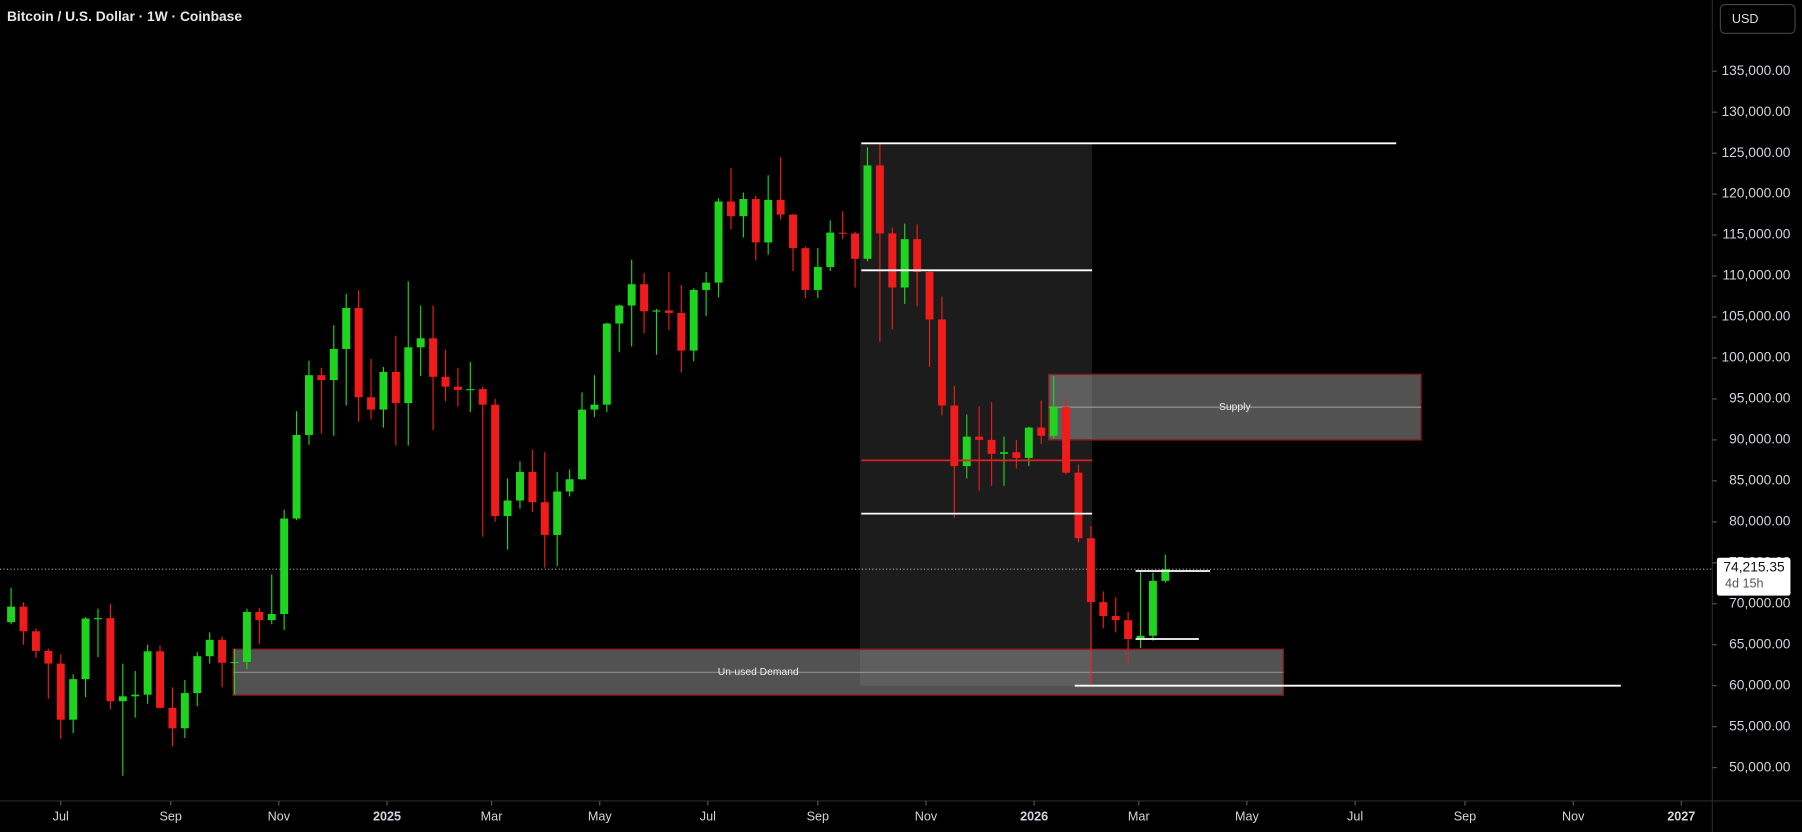 The height and width of the screenshot is (832, 1802). What do you see at coordinates (1760, 520) in the screenshot?
I see `y-tick-label: 80,000.00` at bounding box center [1760, 520].